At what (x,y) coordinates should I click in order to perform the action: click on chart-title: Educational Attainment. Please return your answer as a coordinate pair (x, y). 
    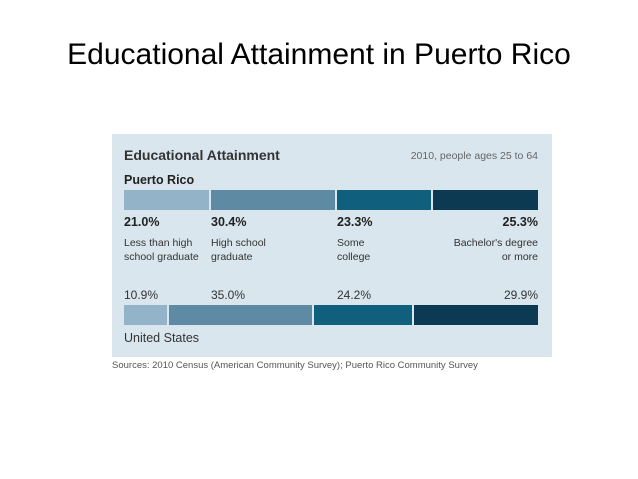
    Looking at the image, I should click on (202, 155).